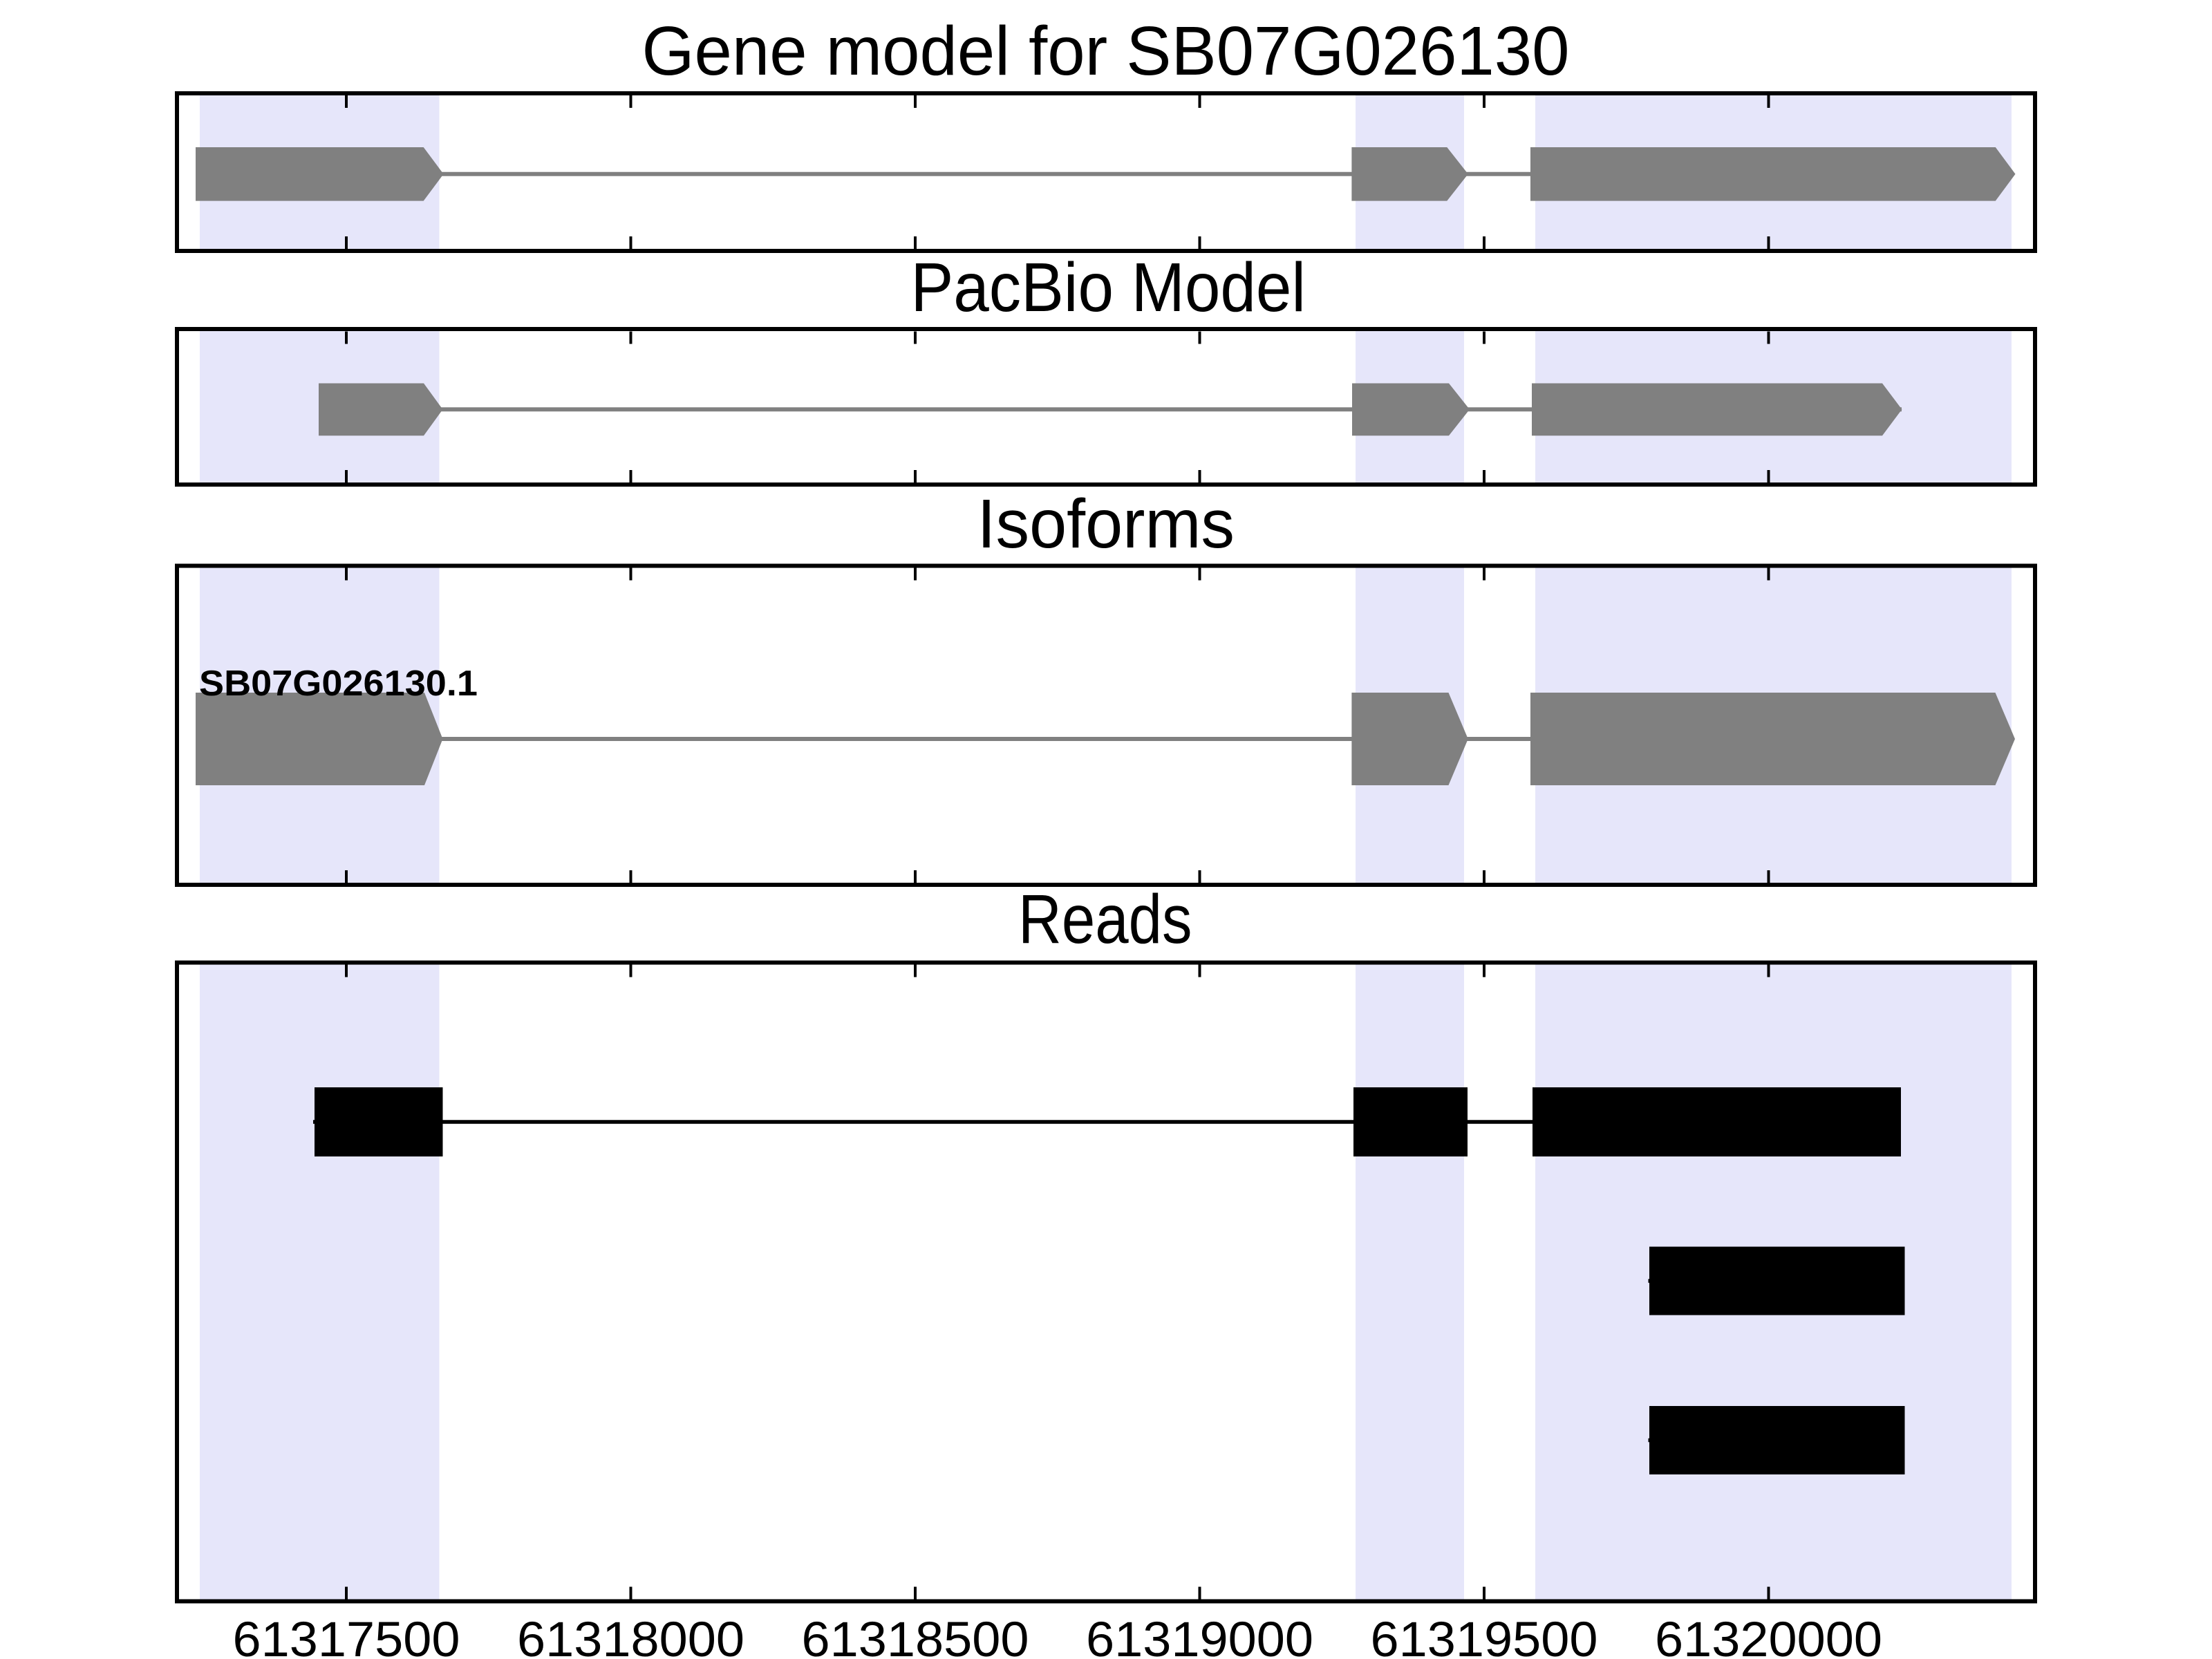 The image size is (2212, 1659). What do you see at coordinates (1484, 1636) in the screenshot?
I see `svg-text: 61319500` at bounding box center [1484, 1636].